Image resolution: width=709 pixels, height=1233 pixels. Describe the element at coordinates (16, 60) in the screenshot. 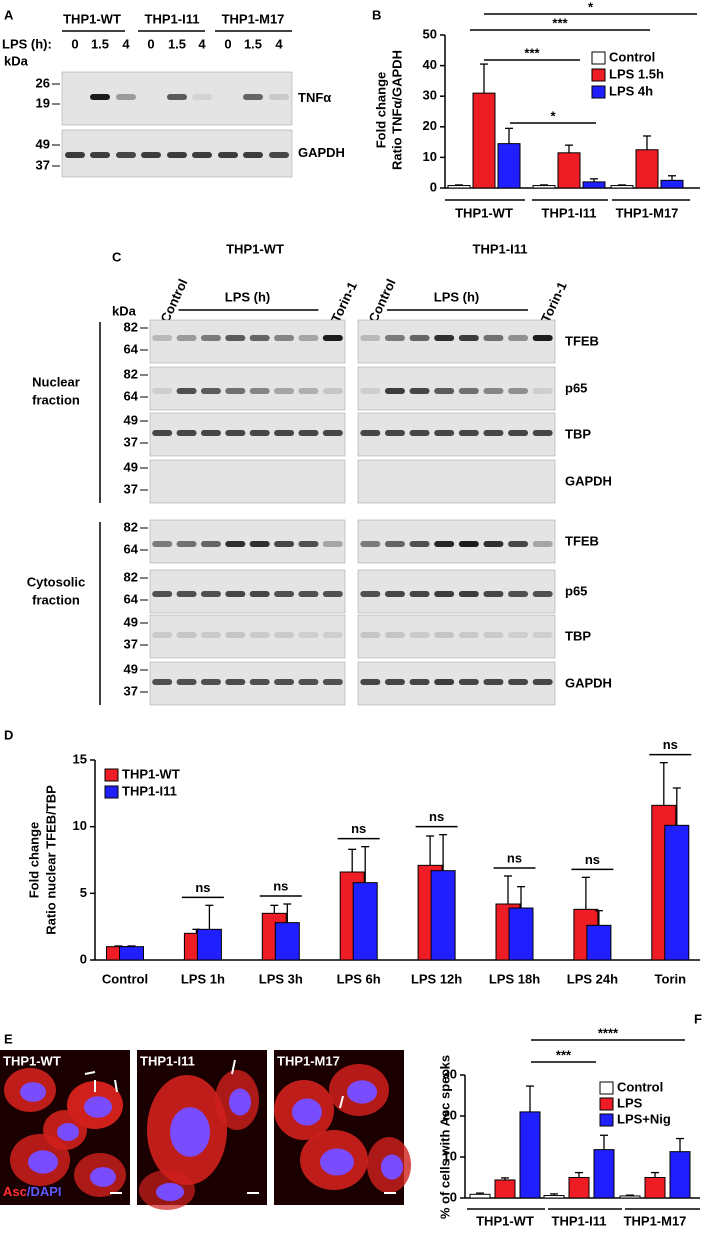

I see `kda-label: kDa` at that location.